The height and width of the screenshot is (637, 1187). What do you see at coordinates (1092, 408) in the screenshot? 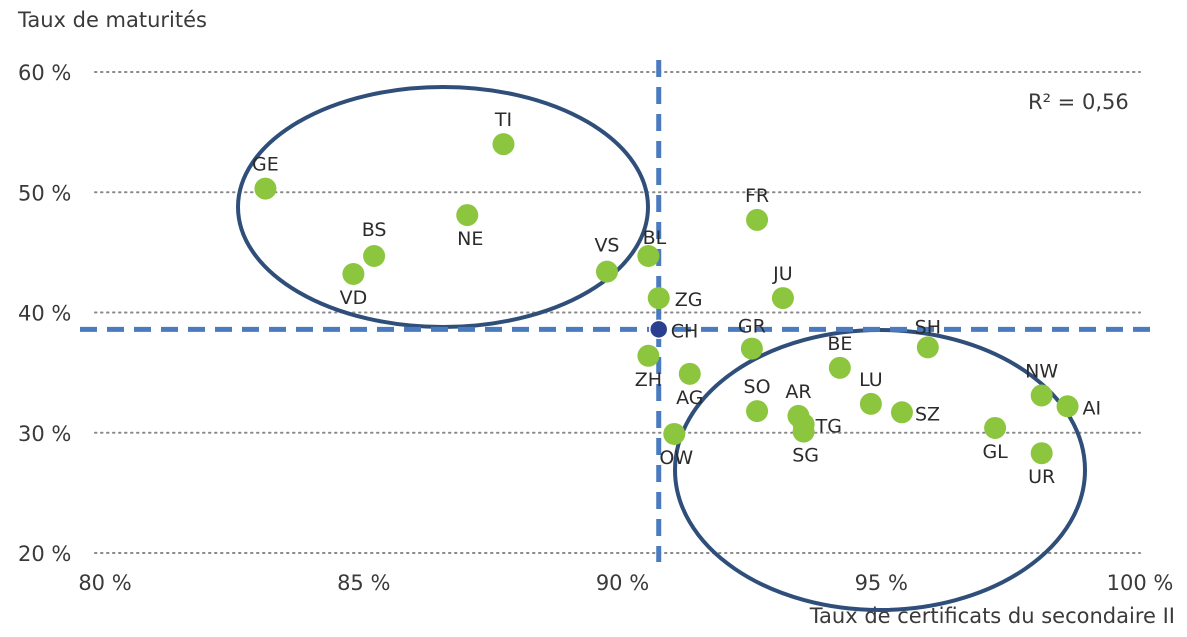
I see `point-label-ai: AI` at bounding box center [1092, 408].